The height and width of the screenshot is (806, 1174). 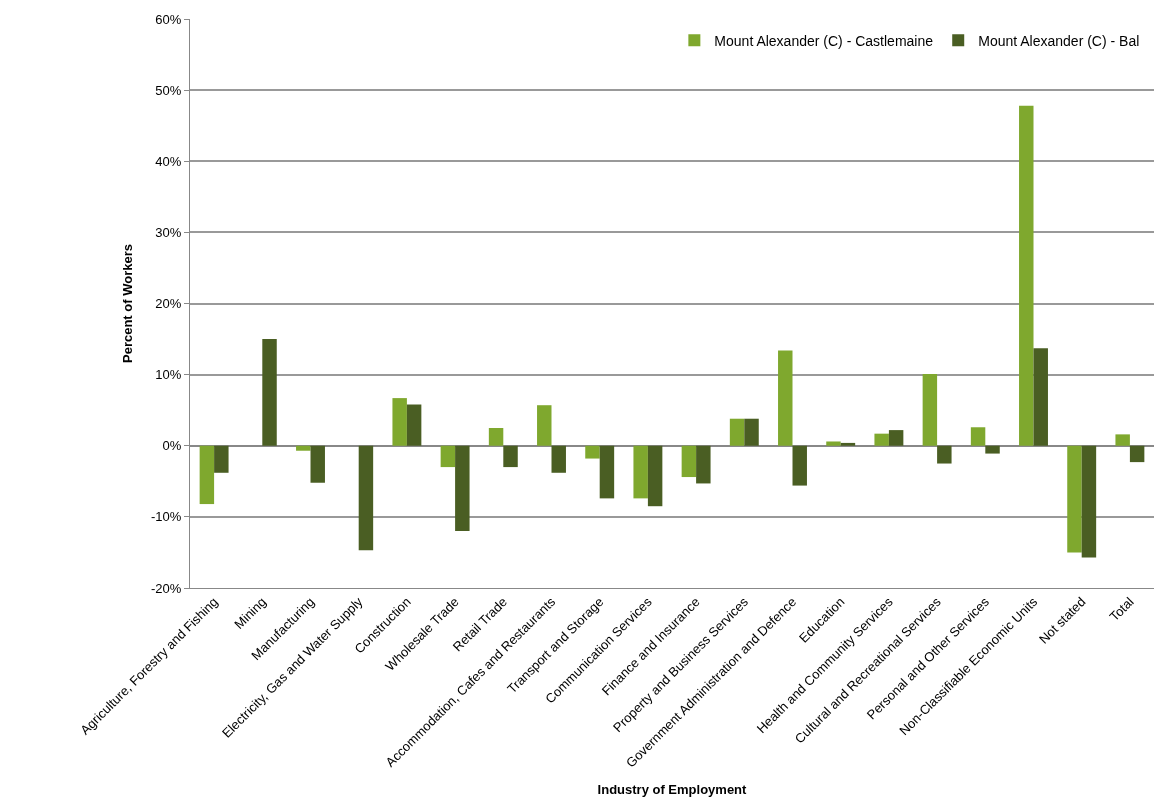 I want to click on y-tick-label: 50%, so click(x=168, y=90).